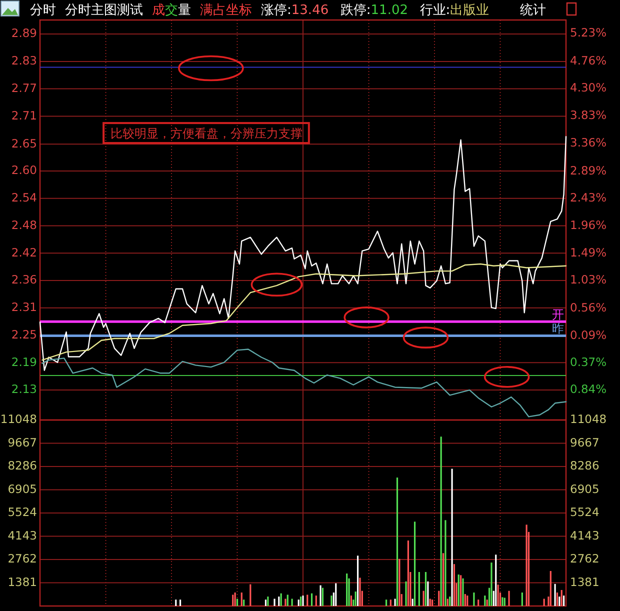  What do you see at coordinates (585, 512) in the screenshot?
I see `y2-tick-label: 5524` at bounding box center [585, 512].